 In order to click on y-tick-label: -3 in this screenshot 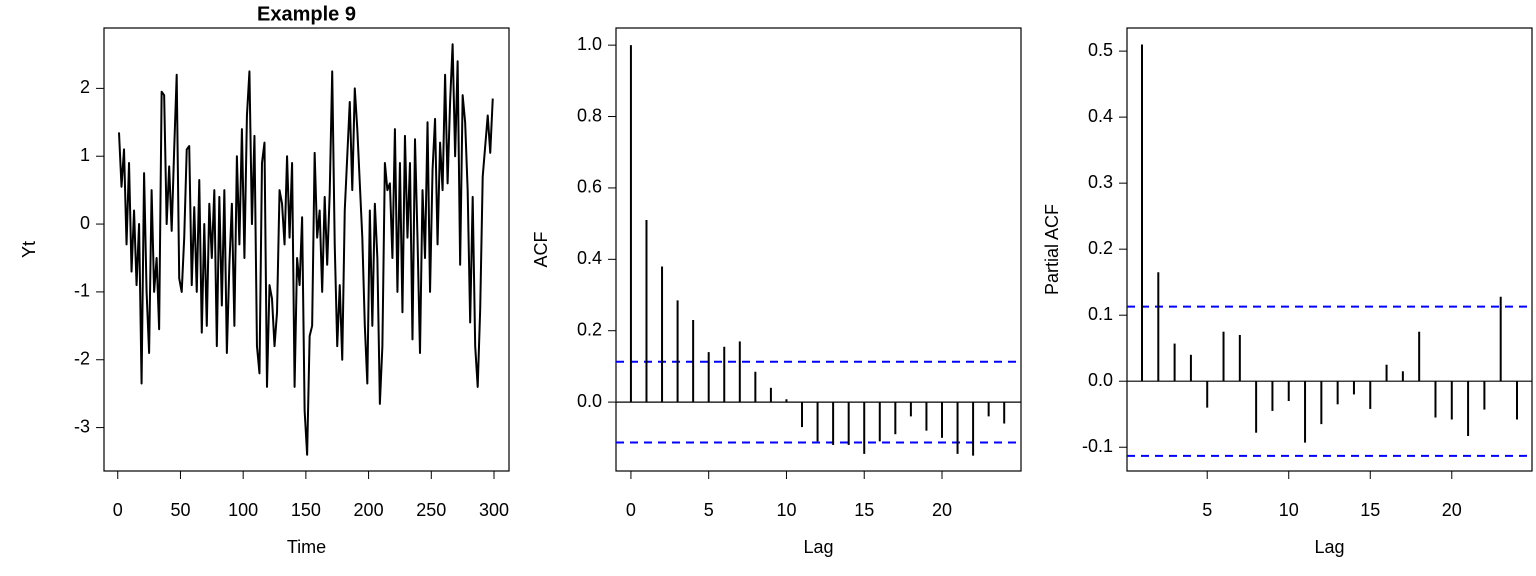, I will do `click(82, 426)`.